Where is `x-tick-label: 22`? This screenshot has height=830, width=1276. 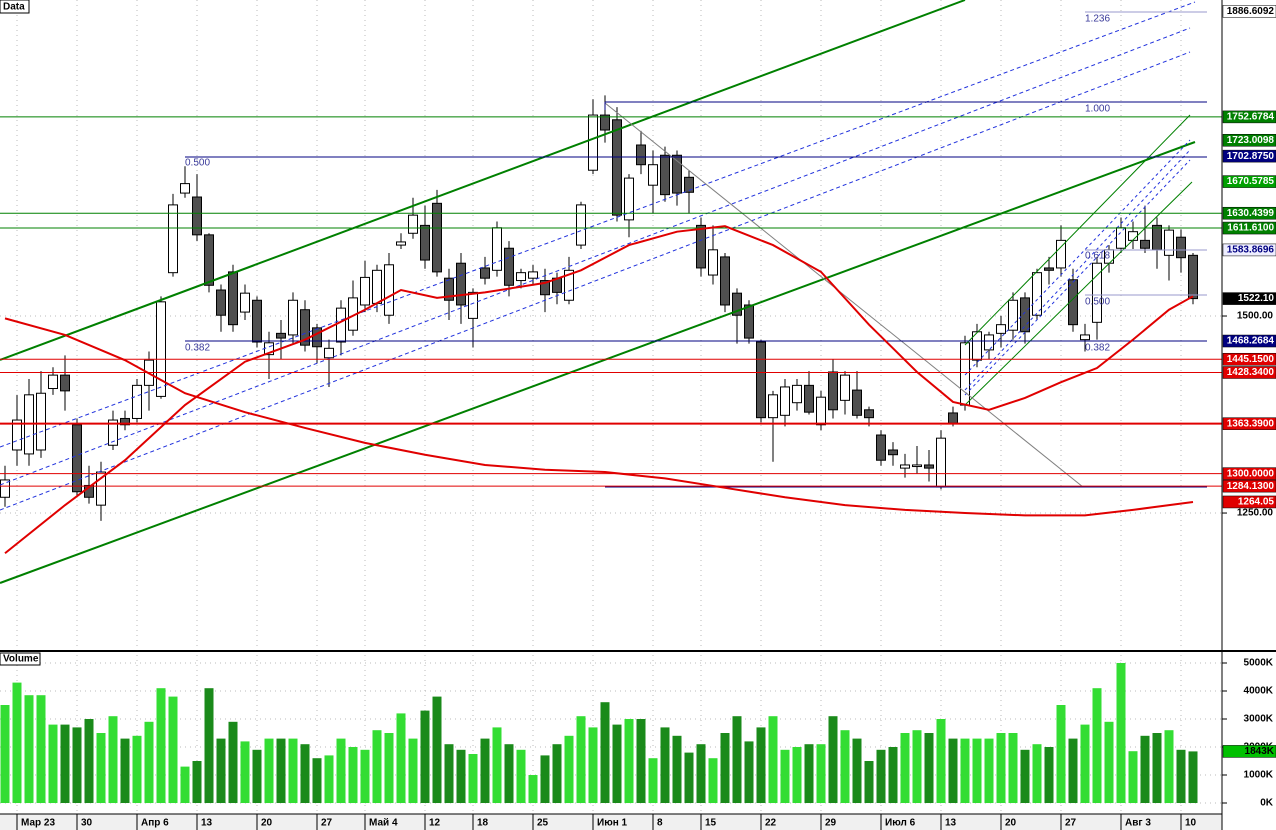
x-tick-label: 22 is located at coordinates (771, 823).